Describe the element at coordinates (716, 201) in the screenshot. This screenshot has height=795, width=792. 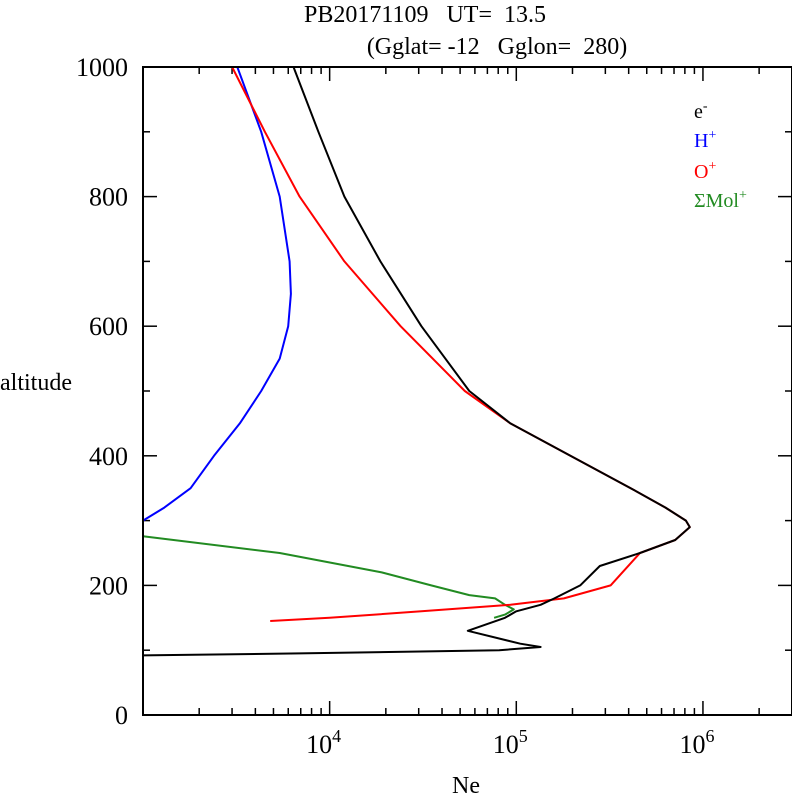
I see `legend-label: ΣMol` at that location.